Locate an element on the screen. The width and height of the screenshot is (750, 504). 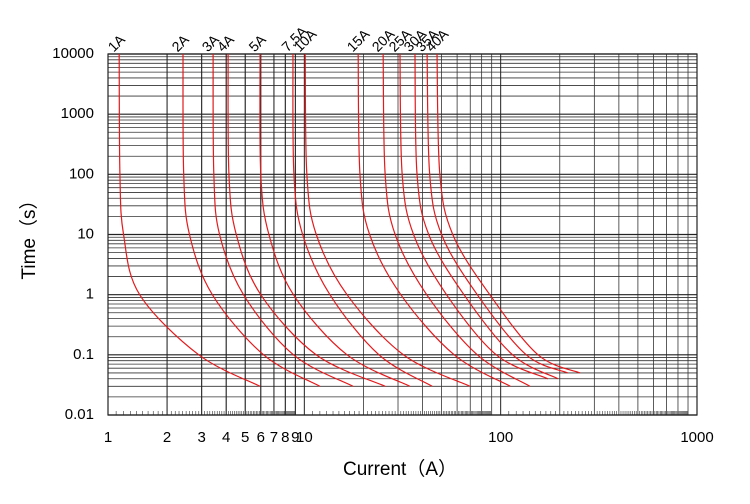
x-tick-label: 9 is located at coordinates (295, 437).